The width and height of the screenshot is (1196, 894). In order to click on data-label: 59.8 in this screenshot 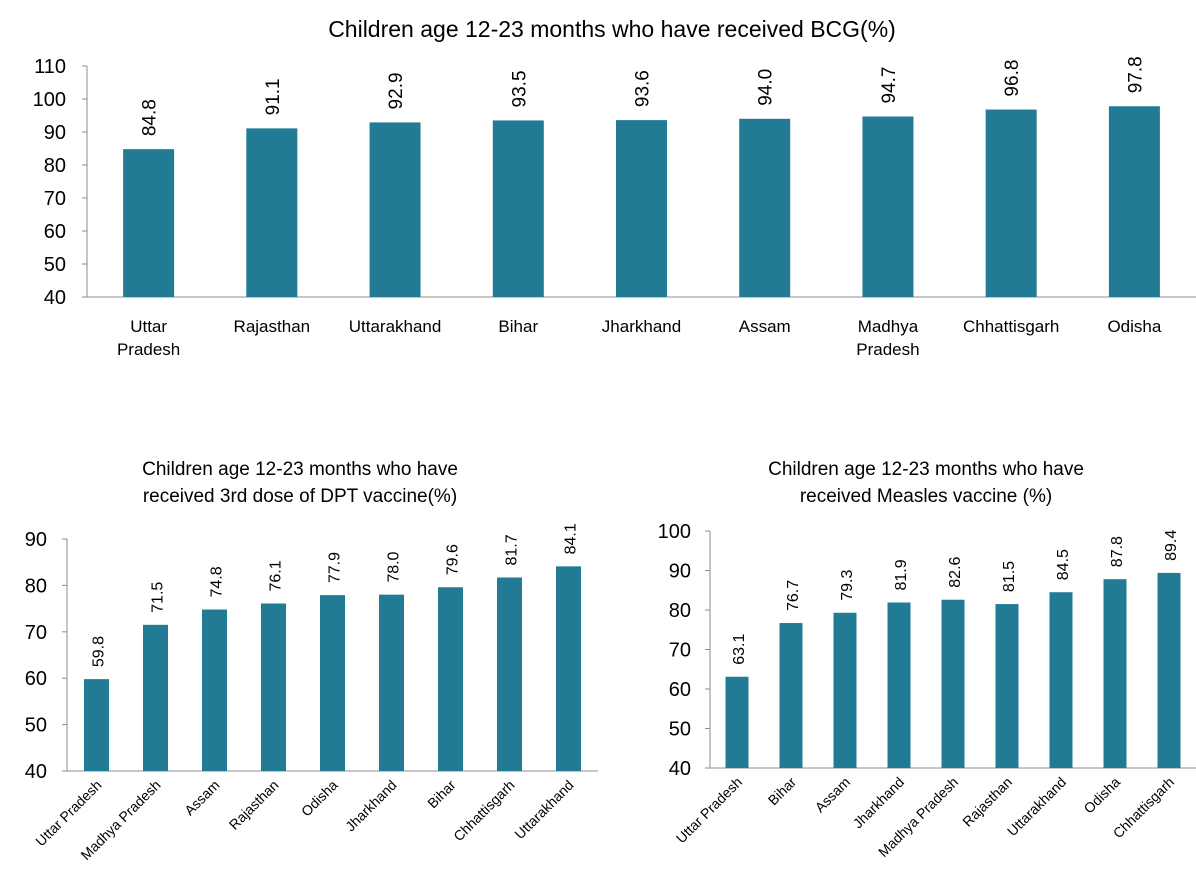, I will do `click(99, 651)`.